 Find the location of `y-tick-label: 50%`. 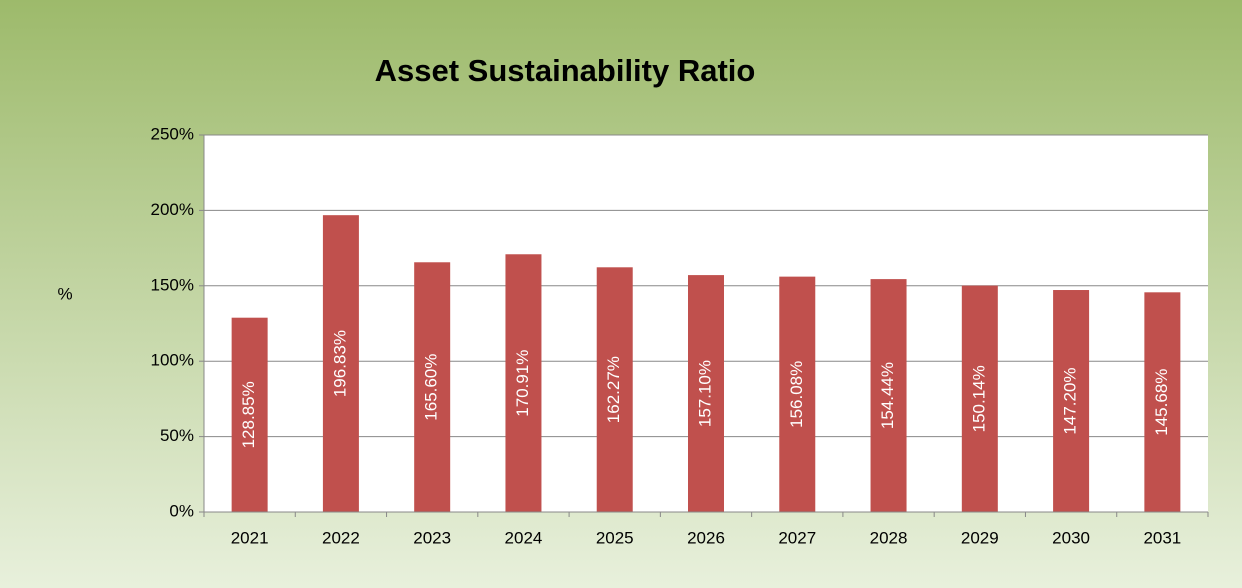

y-tick-label: 50% is located at coordinates (177, 435).